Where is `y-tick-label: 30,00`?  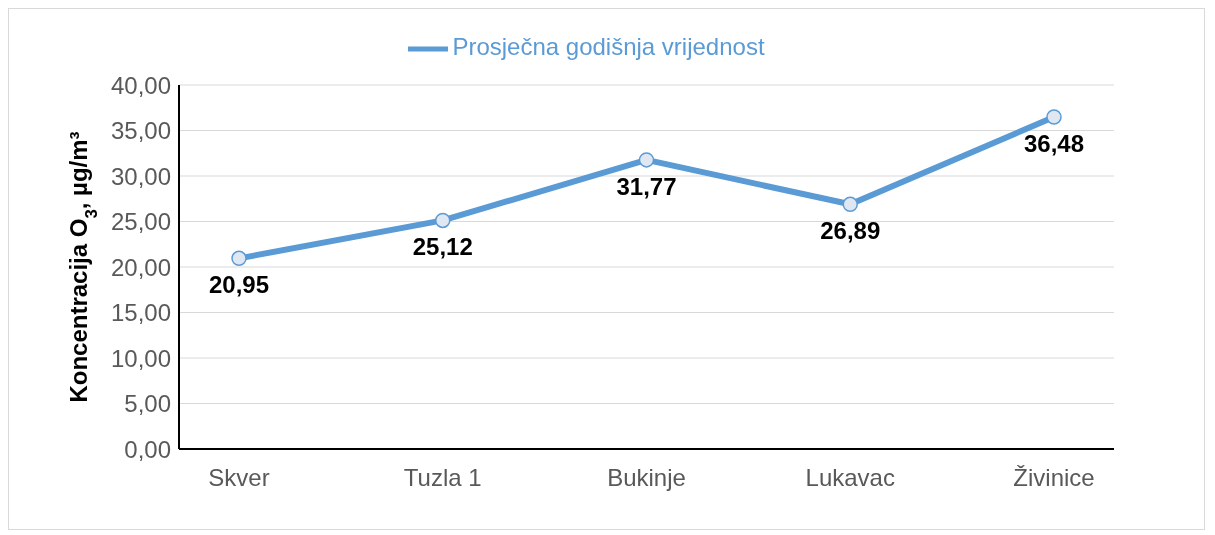
y-tick-label: 30,00 is located at coordinates (140, 176).